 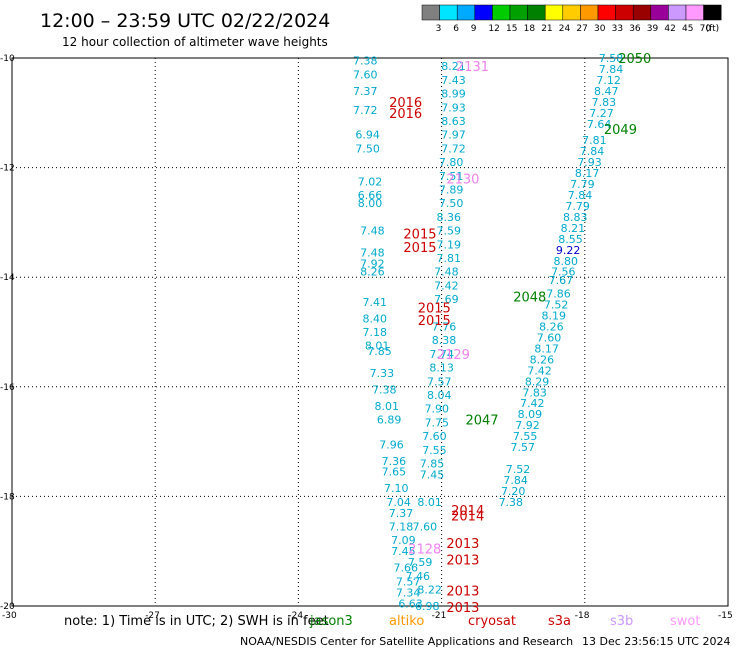 I want to click on wave-height-point: 7.59, so click(x=449, y=231).